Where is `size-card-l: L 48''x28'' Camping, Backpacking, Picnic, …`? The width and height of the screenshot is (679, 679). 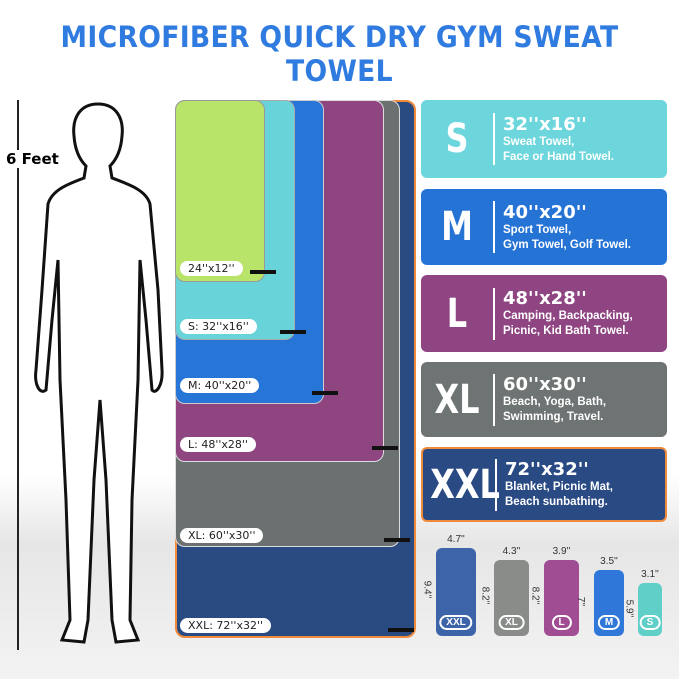
size-card-l: L 48''x28'' Camping, Backpacking, Picnic, … is located at coordinates (544, 313).